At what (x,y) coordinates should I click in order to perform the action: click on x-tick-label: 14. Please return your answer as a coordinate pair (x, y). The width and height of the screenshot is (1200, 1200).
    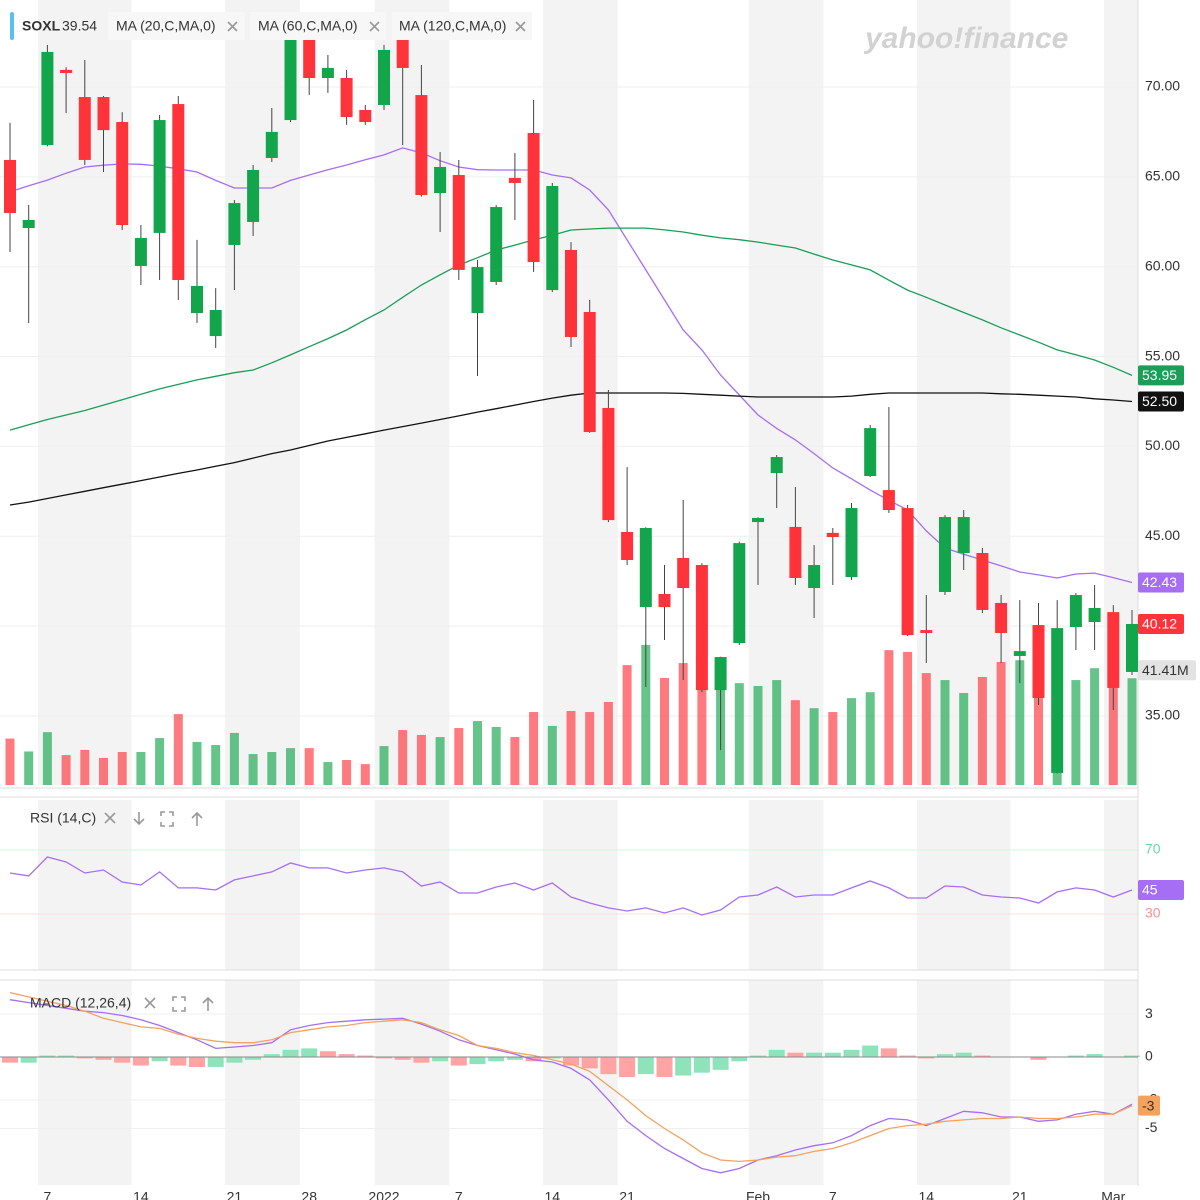
    Looking at the image, I should click on (927, 1194).